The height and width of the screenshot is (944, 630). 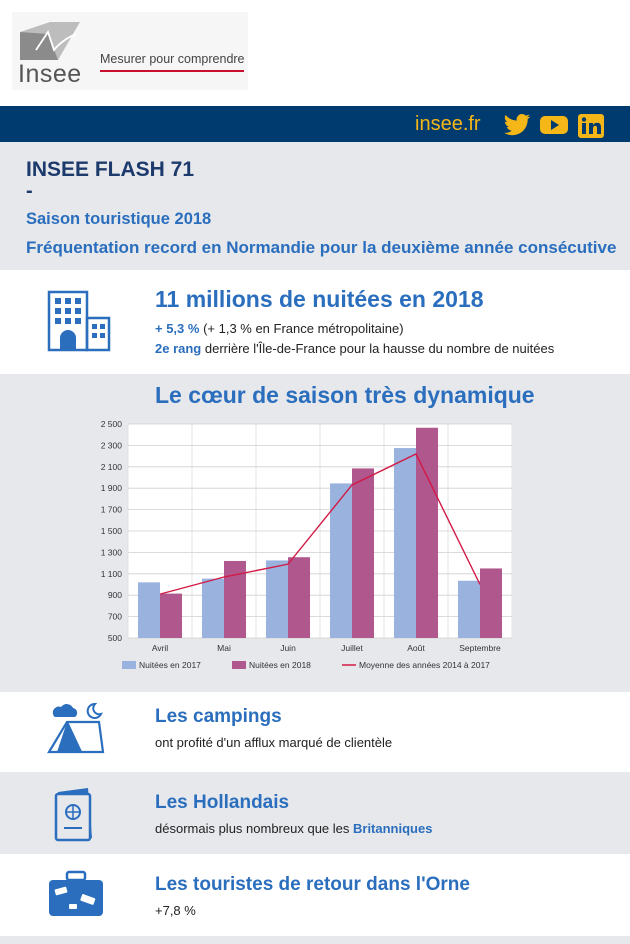 I want to click on logo-tagline: Mesurer pour comprendre, so click(x=172, y=59).